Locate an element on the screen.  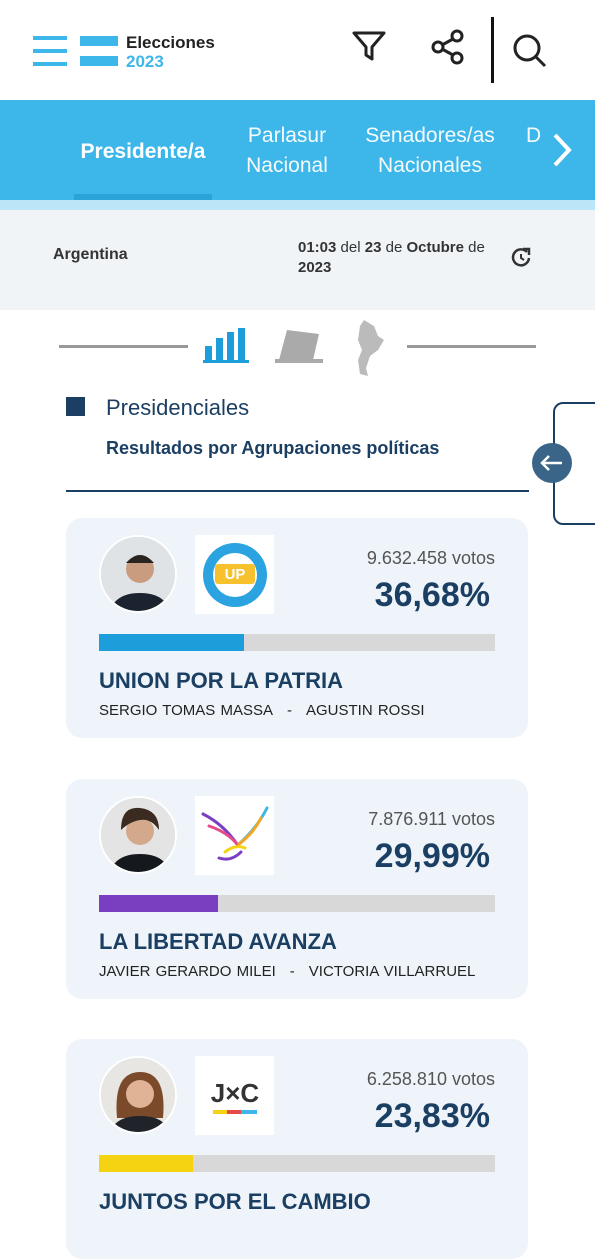
tab-next is located at coordinates (570, 150).